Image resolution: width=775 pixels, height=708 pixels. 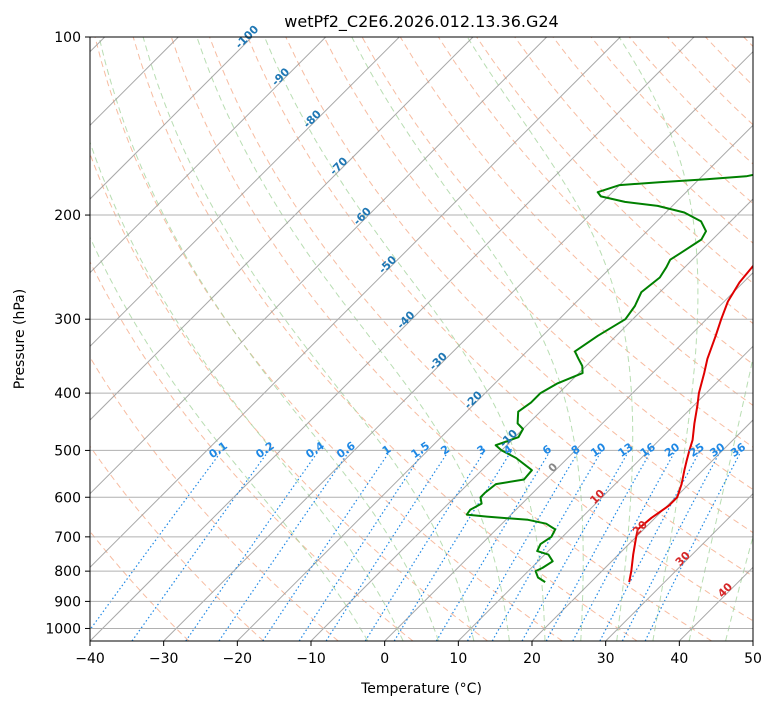 I want to click on mixing-ratio-label: 1.5, so click(x=420, y=450).